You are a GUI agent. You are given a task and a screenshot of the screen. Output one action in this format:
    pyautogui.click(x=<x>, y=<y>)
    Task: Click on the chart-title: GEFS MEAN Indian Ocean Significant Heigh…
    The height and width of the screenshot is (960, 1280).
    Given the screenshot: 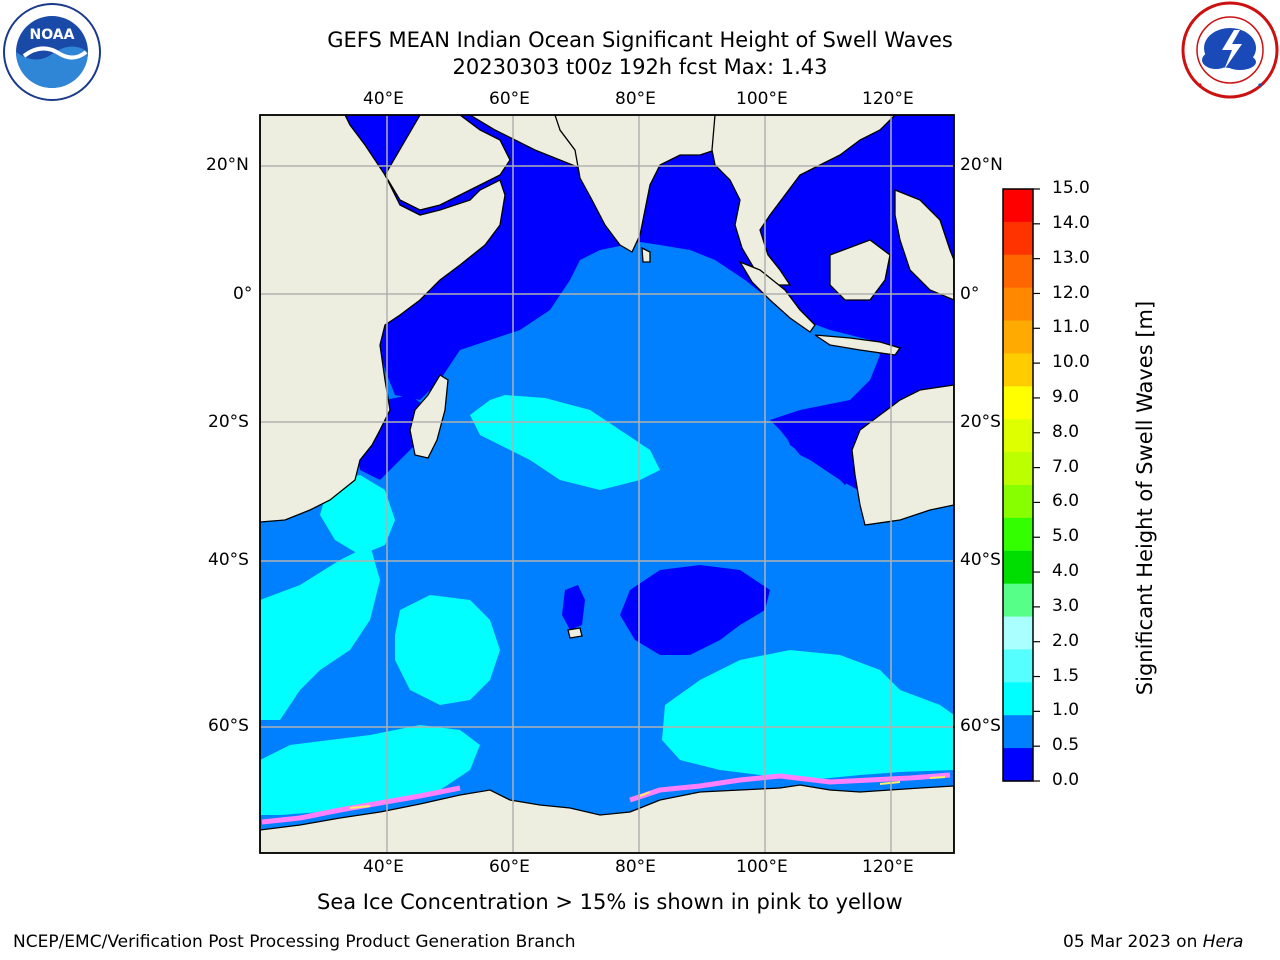 What is the action you would take?
    pyautogui.click(x=640, y=40)
    